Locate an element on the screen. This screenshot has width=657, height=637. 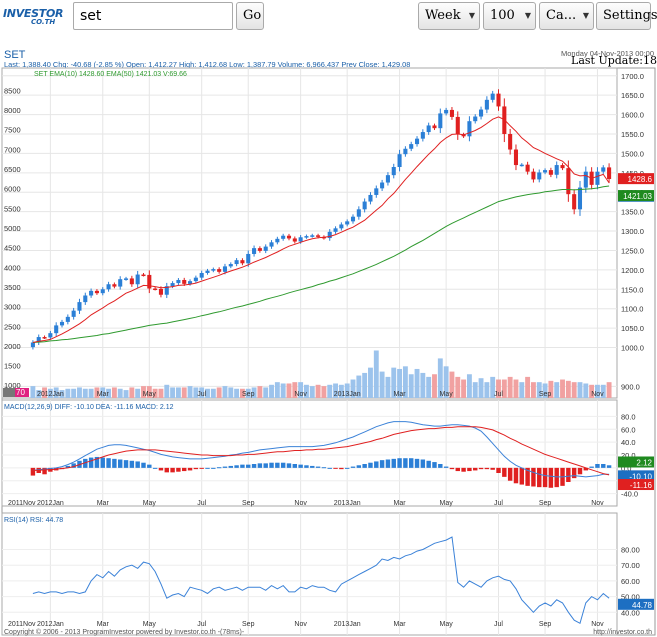
left-tick-label: 7500 is located at coordinates (12, 130).